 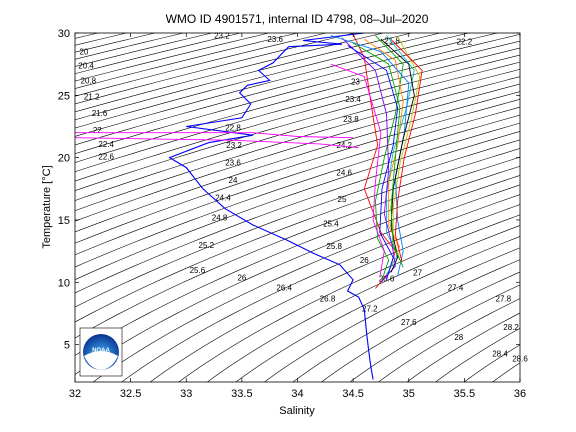 What do you see at coordinates (186, 394) in the screenshot?
I see `x-tick-label: 33` at bounding box center [186, 394].